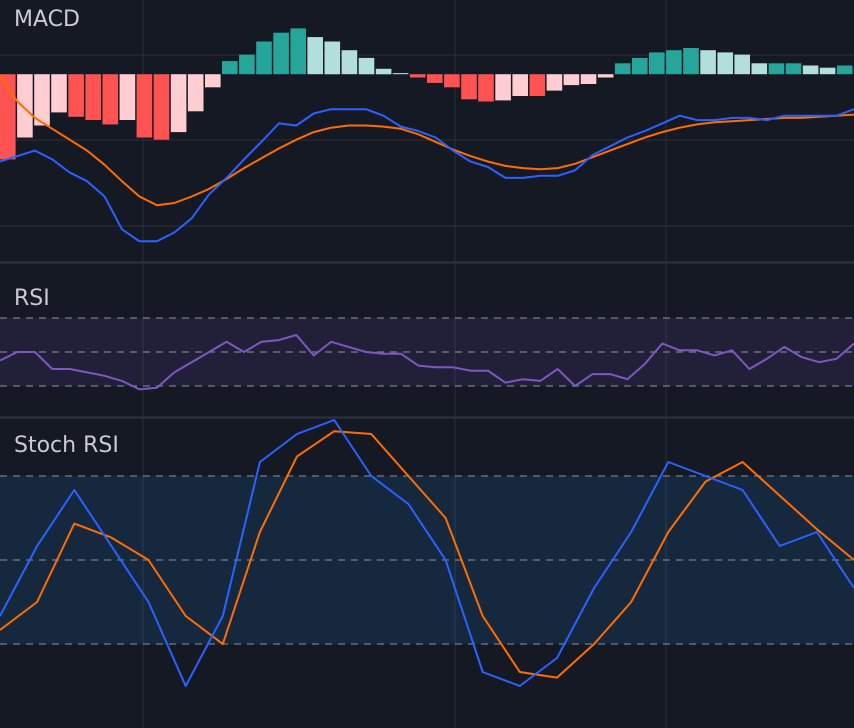 The height and width of the screenshot is (728, 854). I want to click on rsi-band, so click(427, 352).